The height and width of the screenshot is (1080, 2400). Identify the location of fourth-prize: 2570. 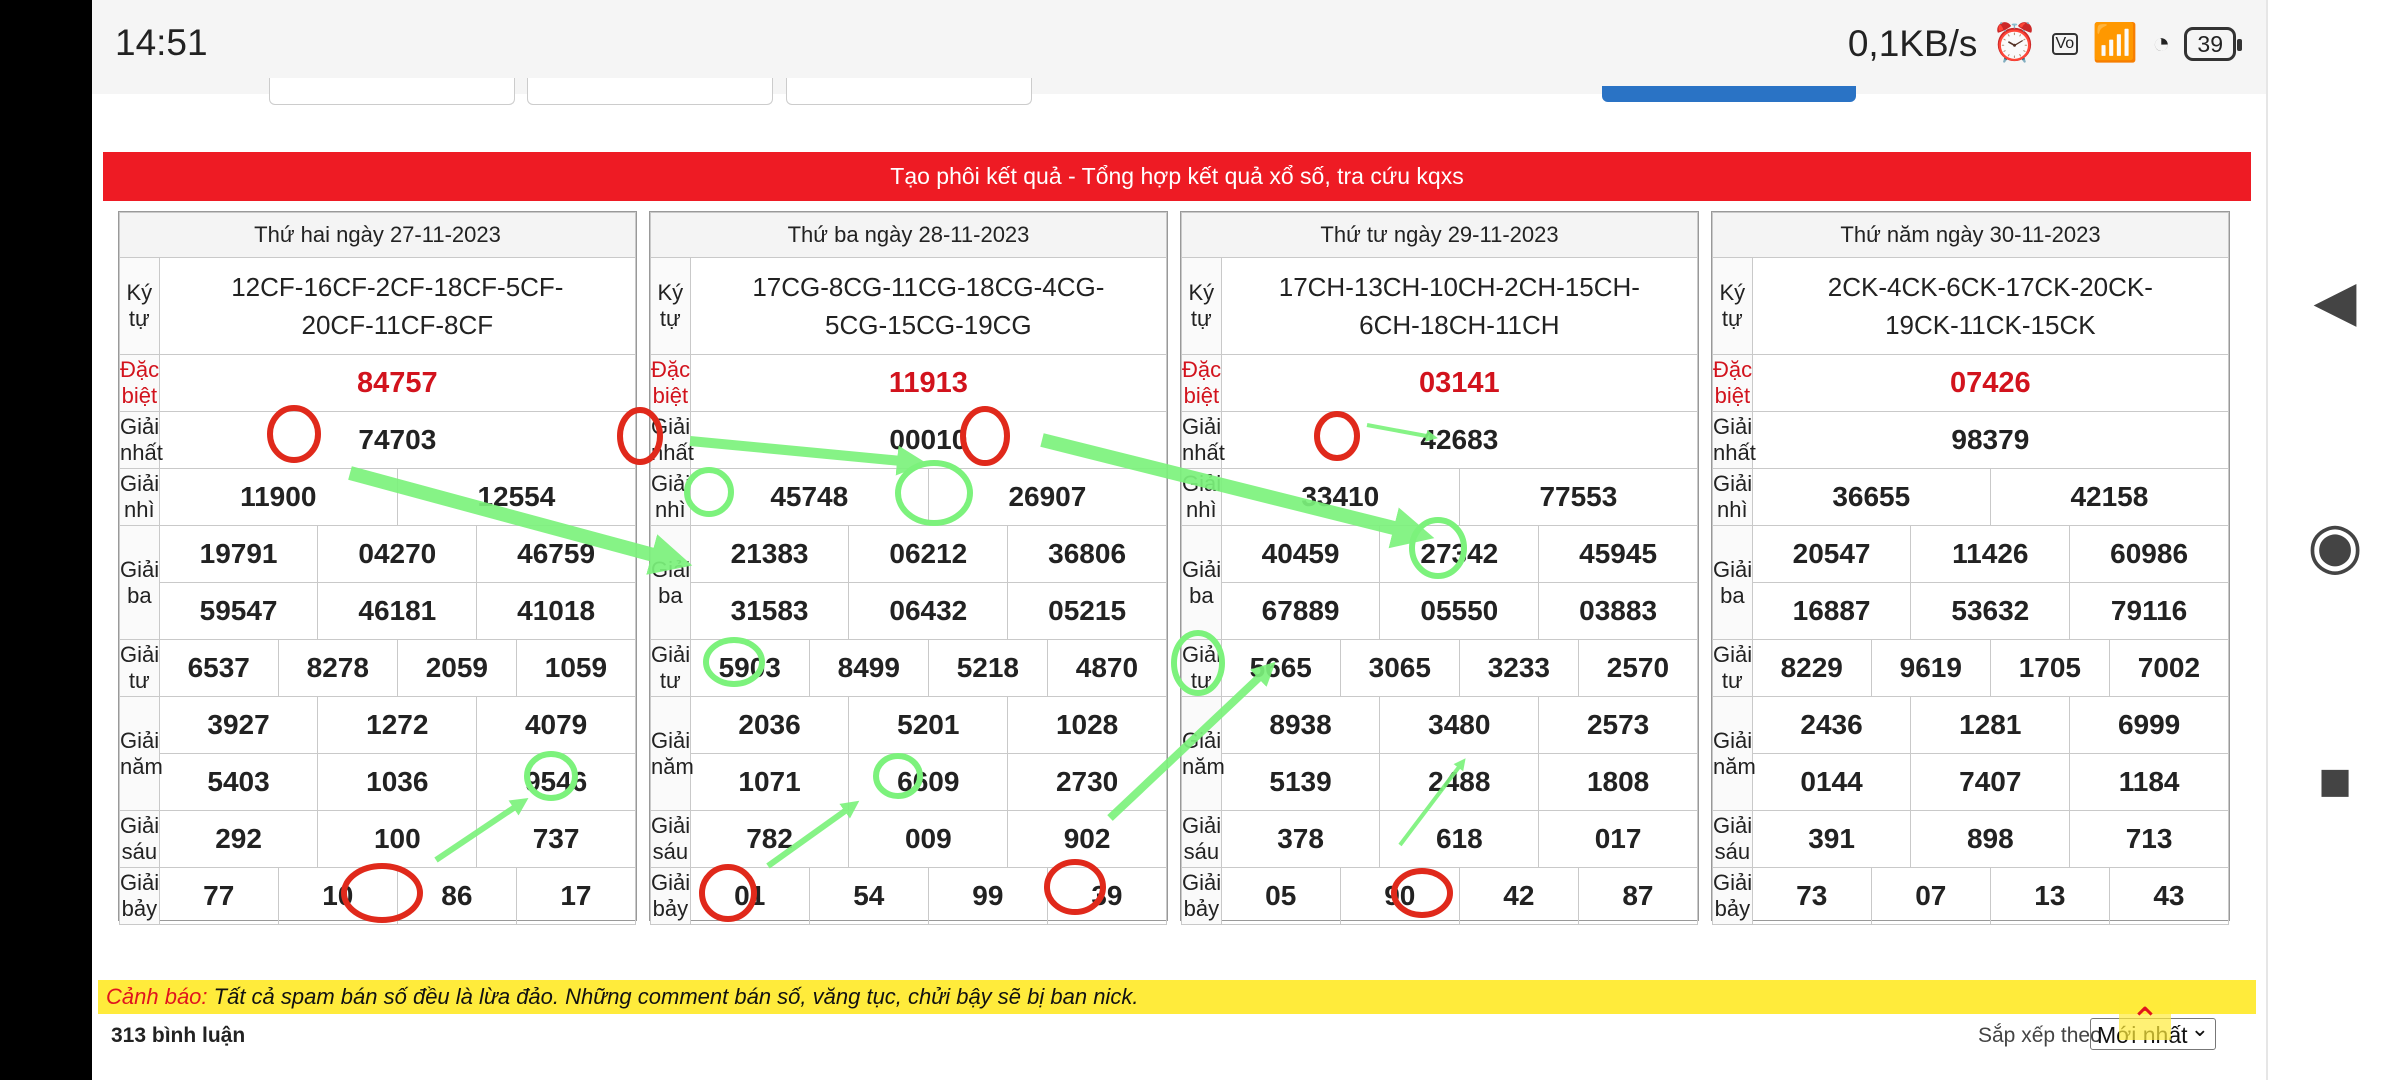
(1638, 668).